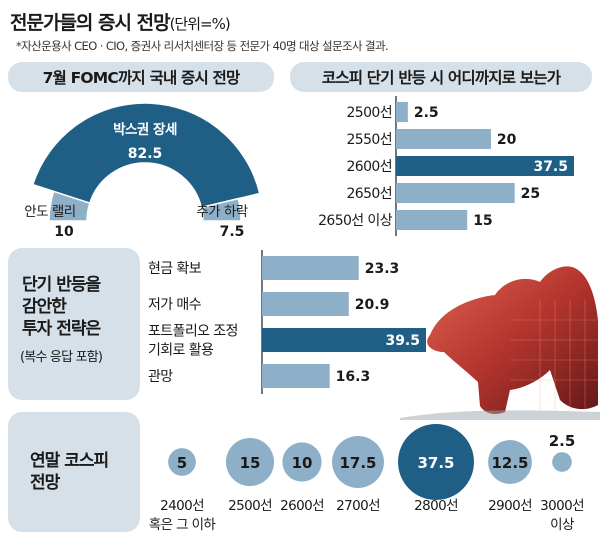 The width and height of the screenshot is (600, 559). What do you see at coordinates (232, 232) in the screenshot?
I see `pie-value-label: 7.5` at bounding box center [232, 232].